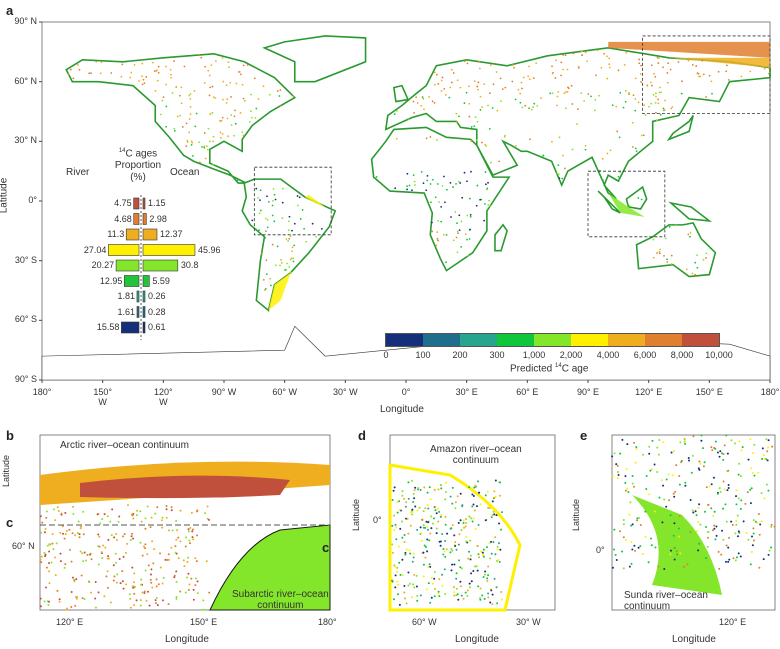 The height and width of the screenshot is (649, 780). I want to click on inset-bar-river, so click(138, 296).